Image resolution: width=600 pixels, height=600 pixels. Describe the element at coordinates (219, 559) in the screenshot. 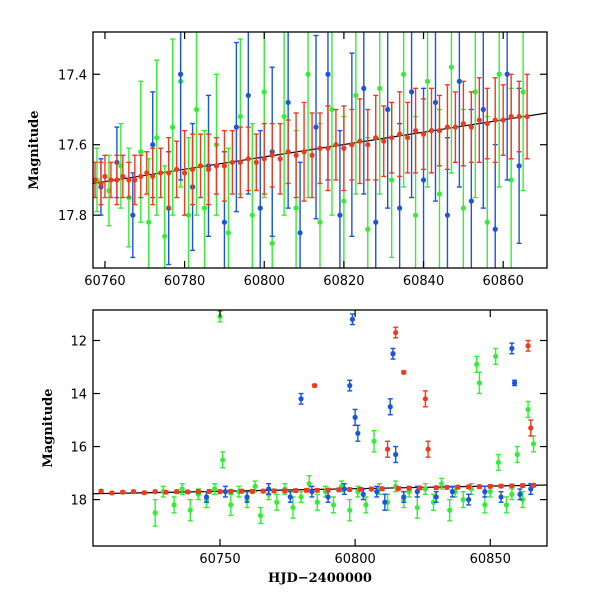

I see `bottom-x-tick-label: 60750` at that location.